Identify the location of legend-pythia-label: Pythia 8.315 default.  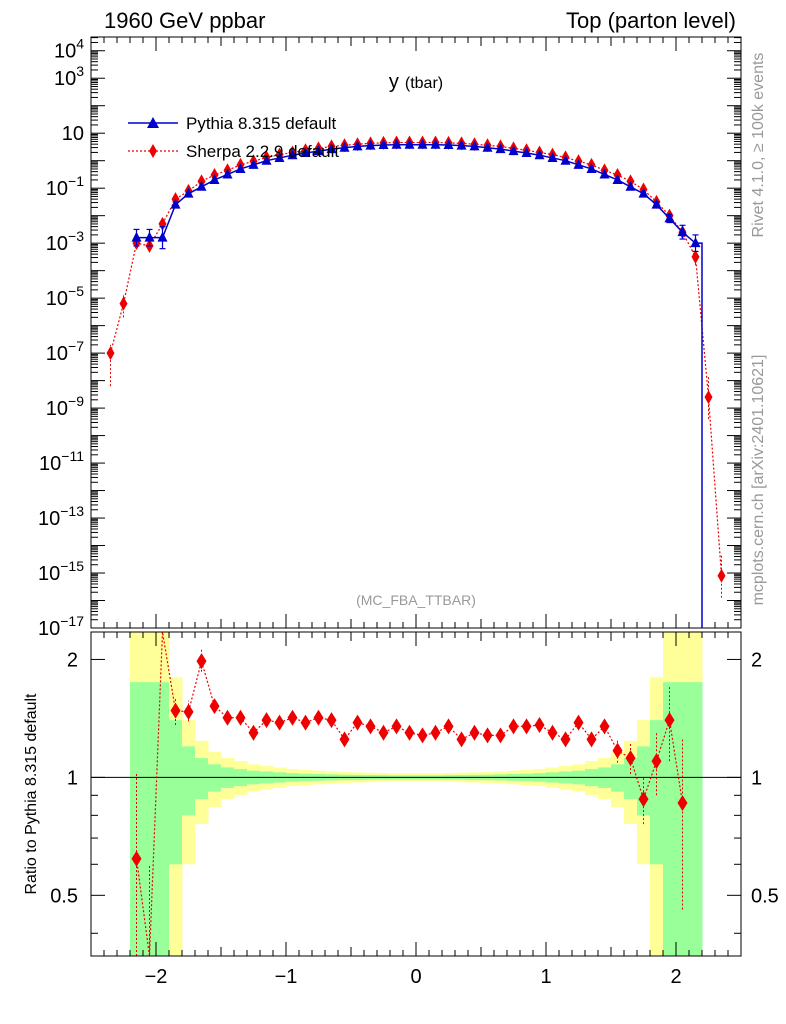
(261, 123).